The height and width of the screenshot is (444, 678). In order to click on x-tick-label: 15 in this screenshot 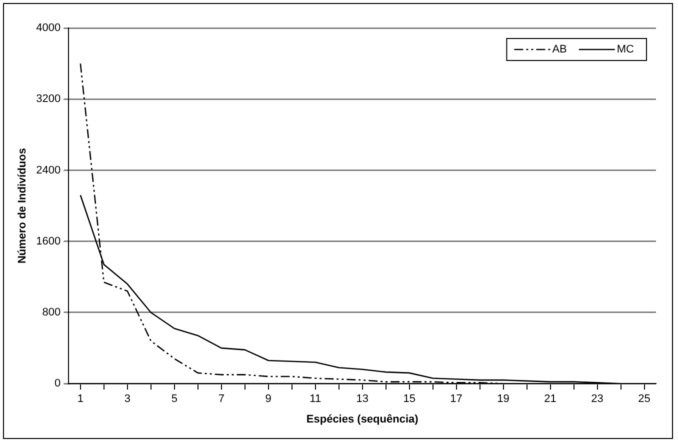, I will do `click(409, 399)`.